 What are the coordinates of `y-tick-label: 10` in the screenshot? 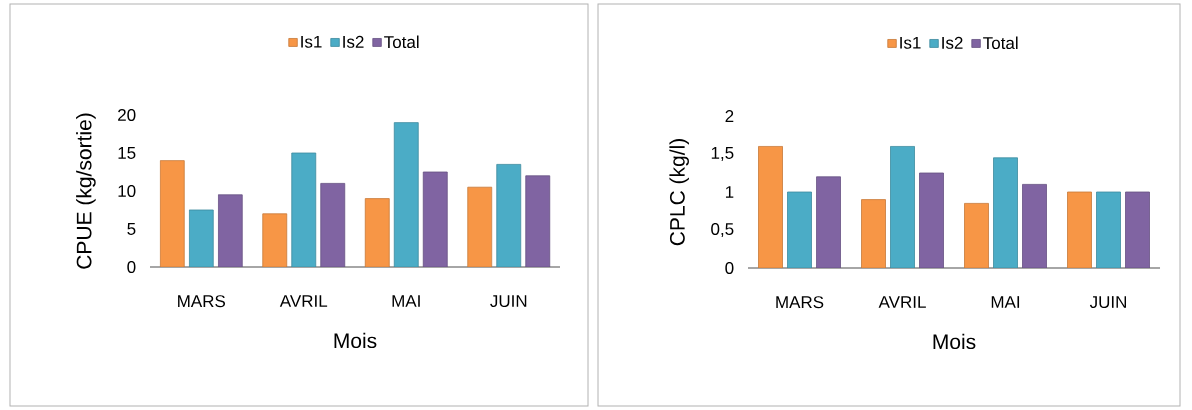 It's located at (127, 191).